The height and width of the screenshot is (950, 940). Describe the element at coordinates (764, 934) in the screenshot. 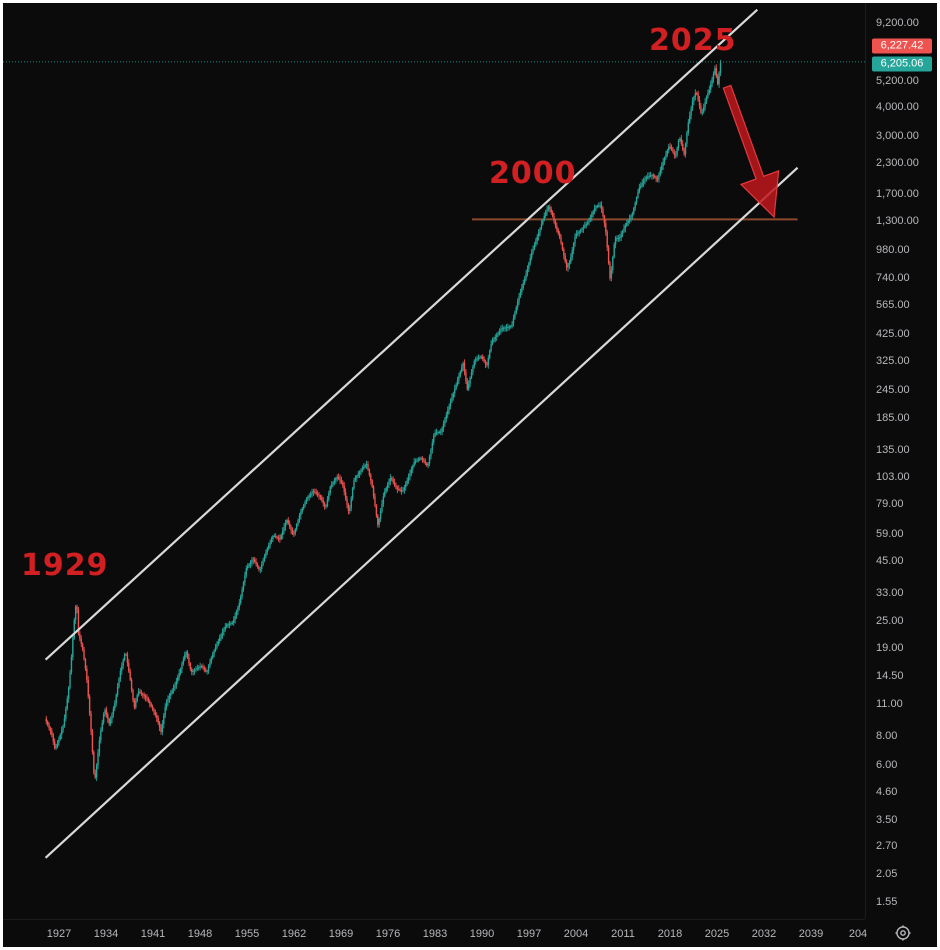

I see `time-axis-tick: 2032` at that location.